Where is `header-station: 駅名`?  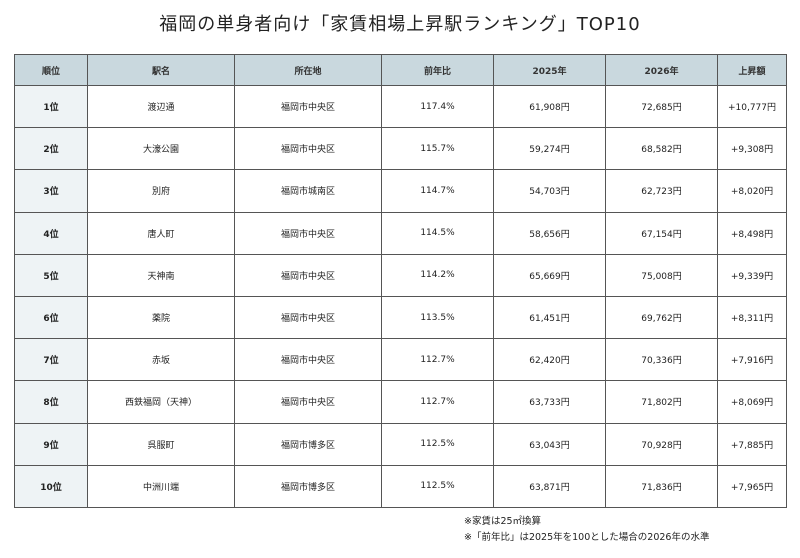
header-station: 駅名 is located at coordinates (161, 70).